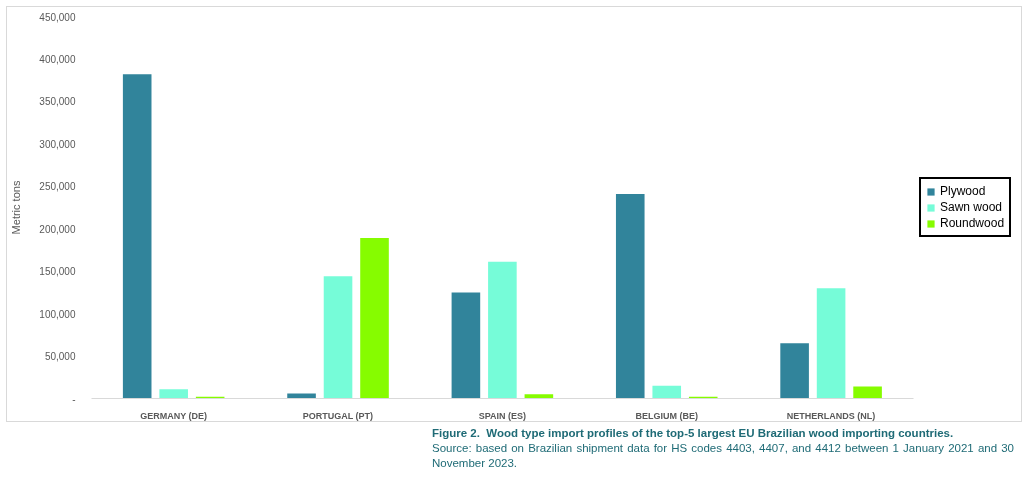 The width and height of the screenshot is (1024, 479). I want to click on y-tick-label: 300,000, so click(57, 144).